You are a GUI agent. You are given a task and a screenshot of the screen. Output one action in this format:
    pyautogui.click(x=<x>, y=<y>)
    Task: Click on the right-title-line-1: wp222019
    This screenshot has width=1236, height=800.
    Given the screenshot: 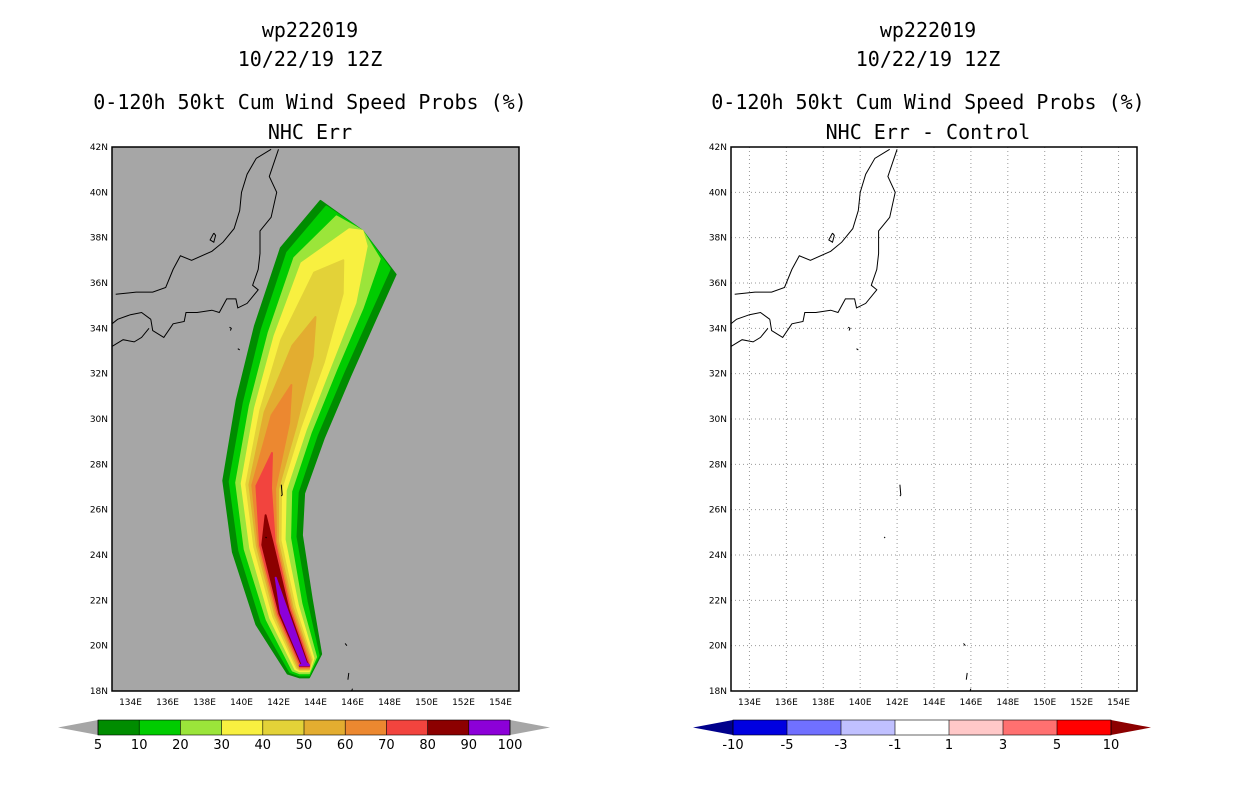 What is the action you would take?
    pyautogui.click(x=928, y=30)
    